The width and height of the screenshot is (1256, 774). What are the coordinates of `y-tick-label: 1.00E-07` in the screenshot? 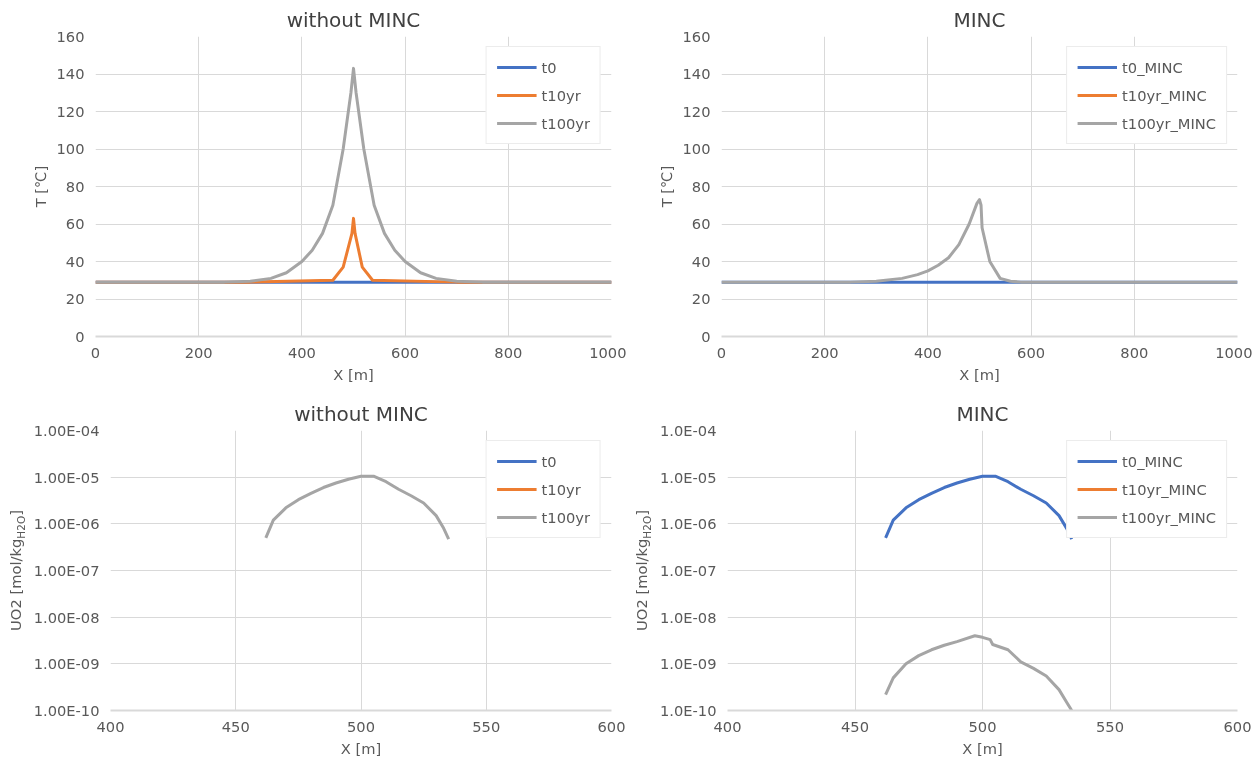 It's located at (66, 570).